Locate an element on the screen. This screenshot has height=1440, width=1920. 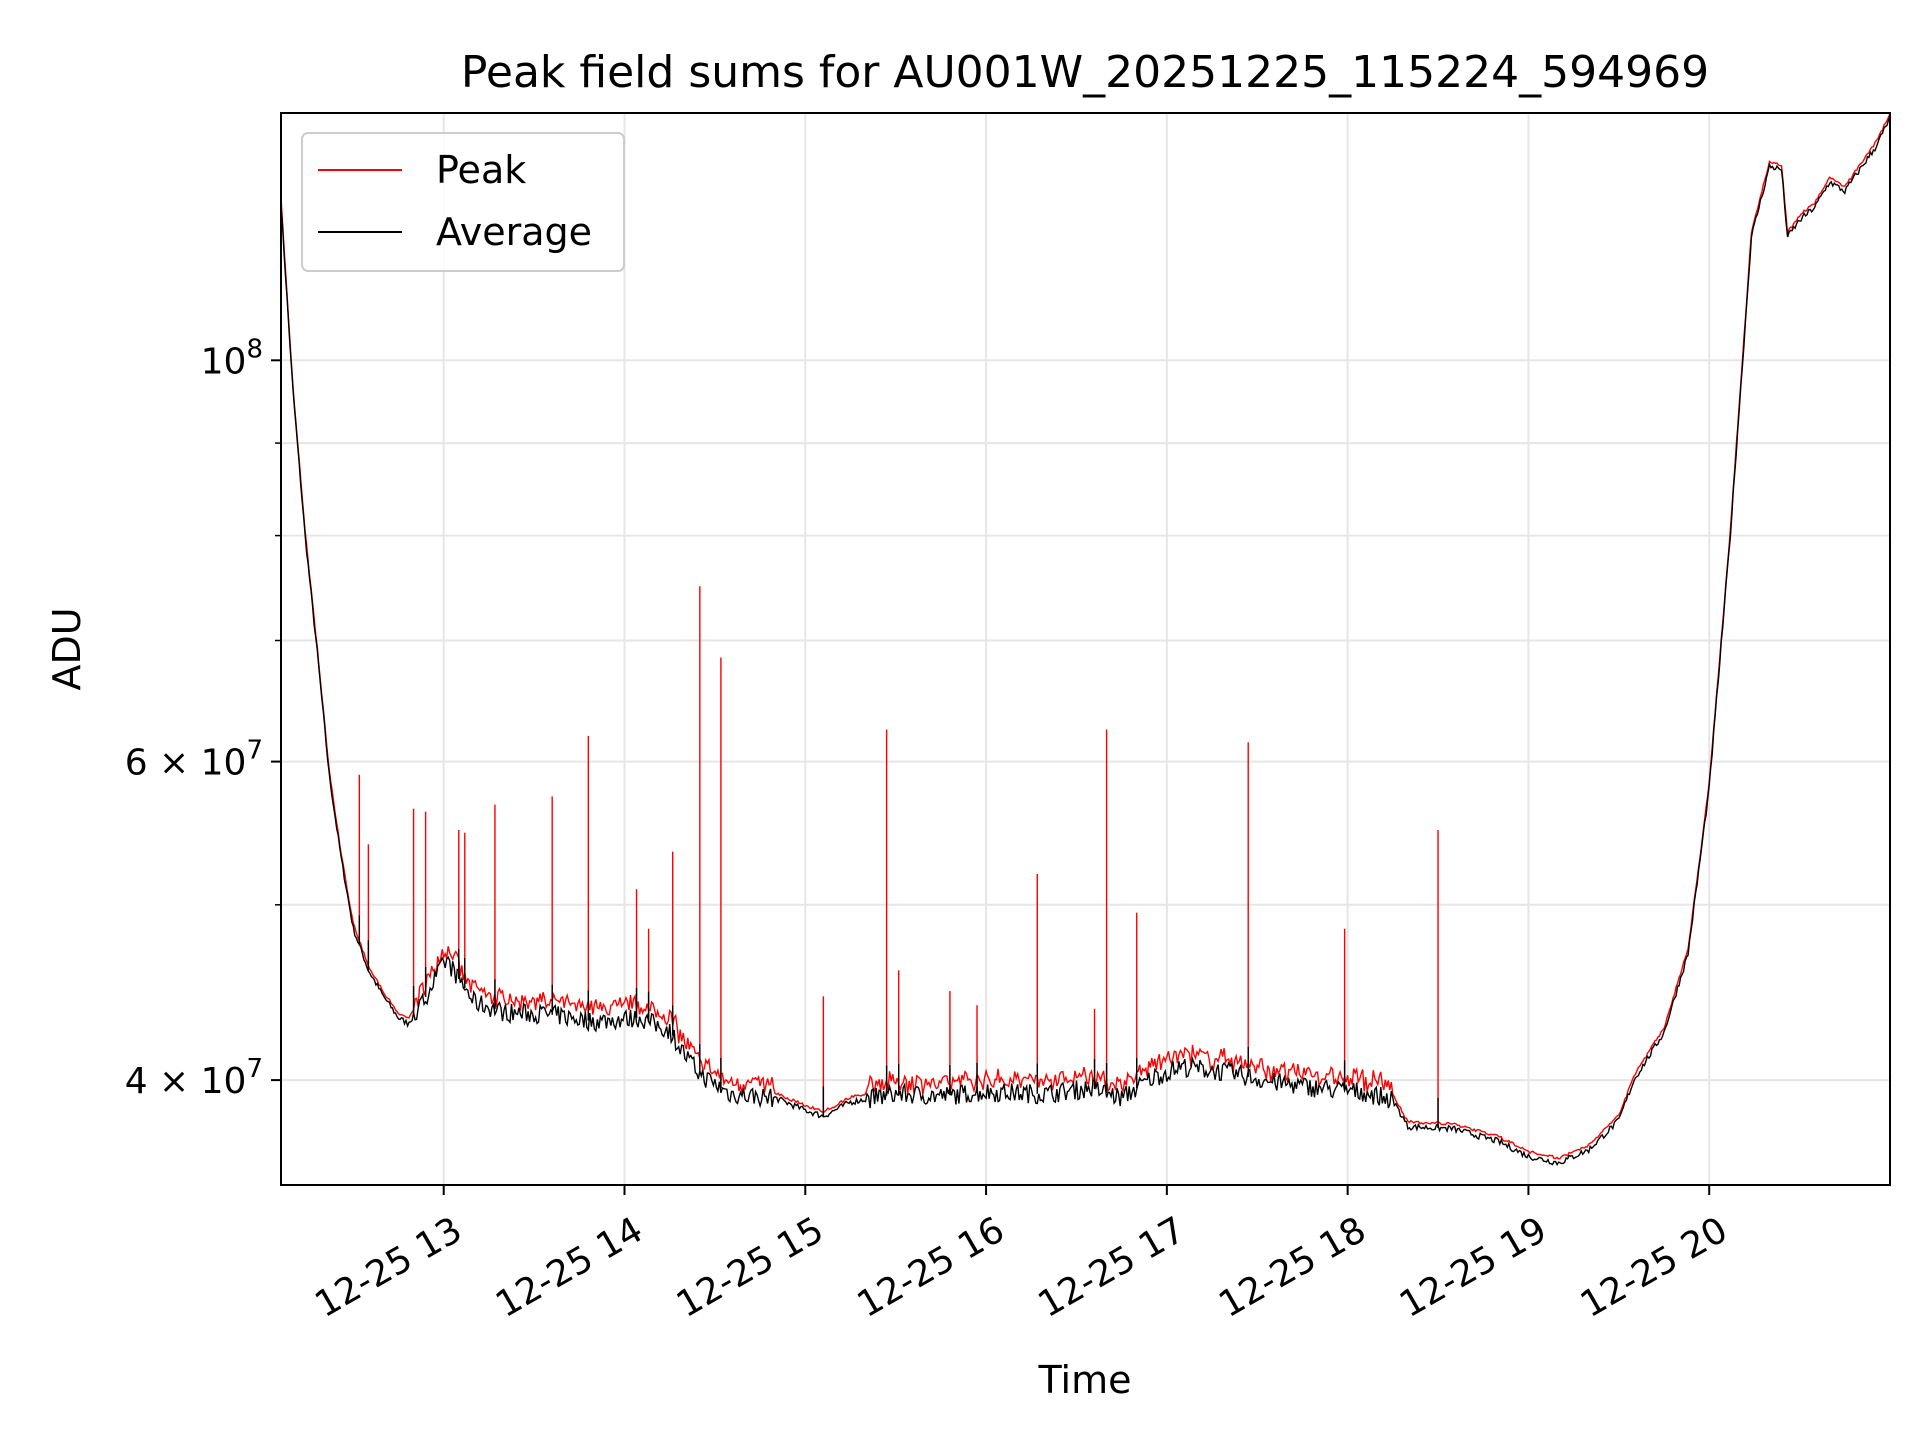
legend-label-average: Average is located at coordinates (514, 232).